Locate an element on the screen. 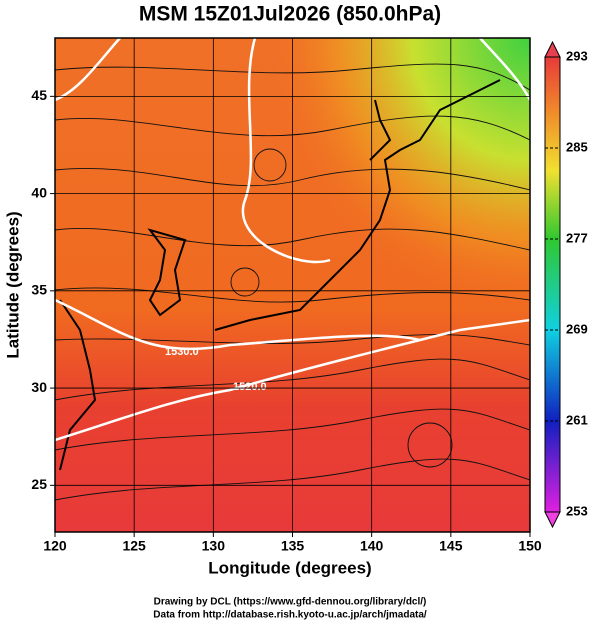  colorbar-tick-label: 269 is located at coordinates (577, 328).